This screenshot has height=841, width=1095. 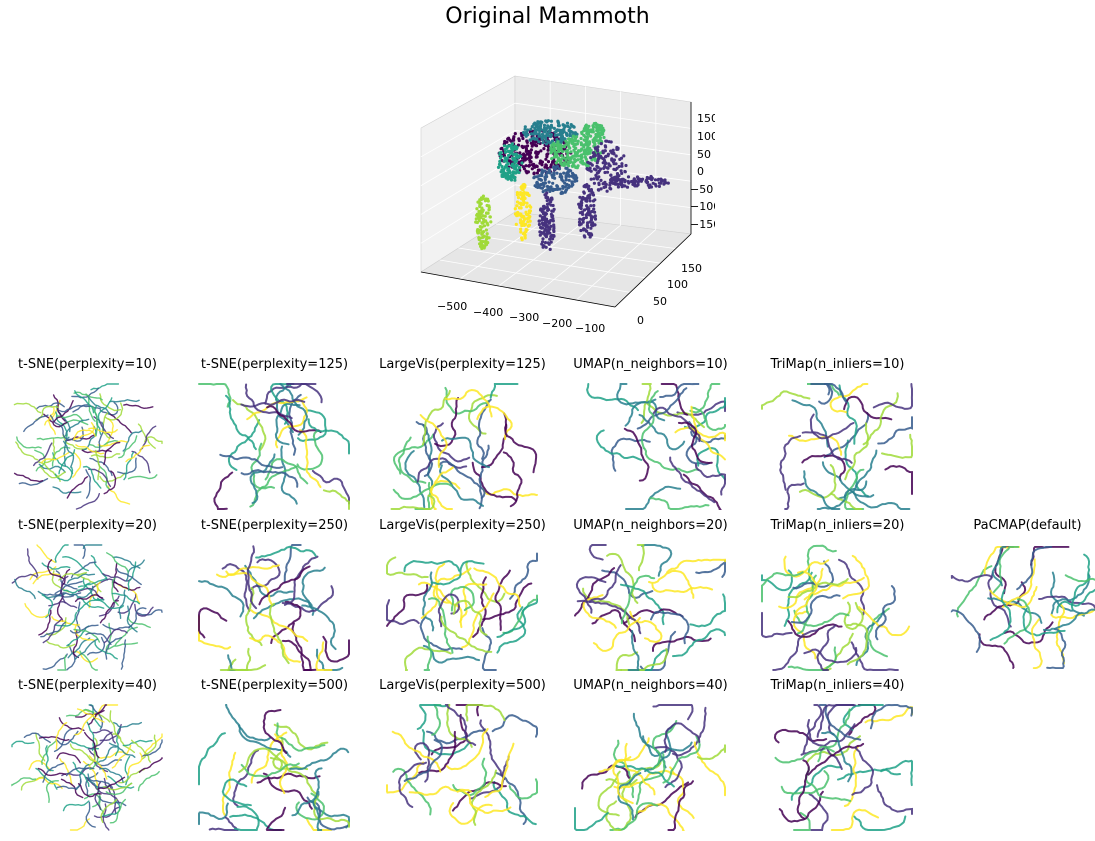 I want to click on panel-title: UMAP(n_neighbors=10), so click(x=650, y=364).